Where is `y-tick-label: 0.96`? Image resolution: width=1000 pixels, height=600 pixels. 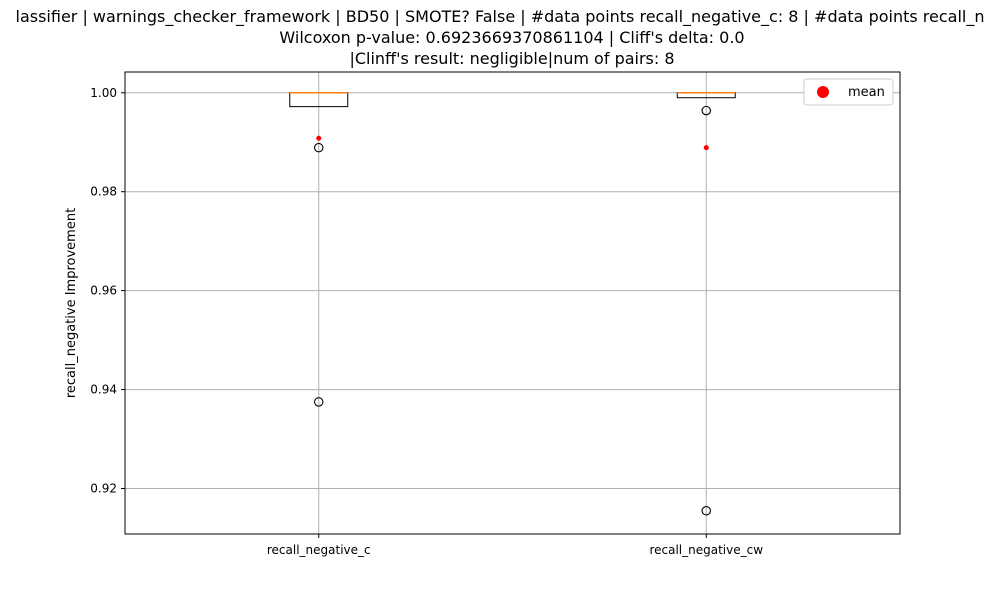
y-tick-label: 0.96 is located at coordinates (103, 291).